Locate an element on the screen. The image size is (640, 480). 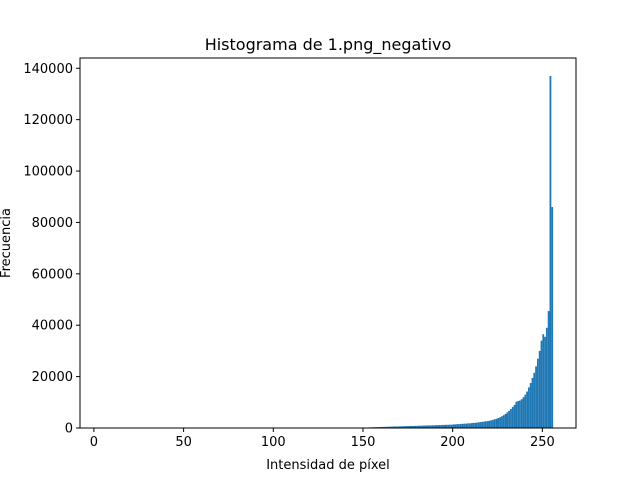
y-axis-label: Frecuencia is located at coordinates (7, 243).